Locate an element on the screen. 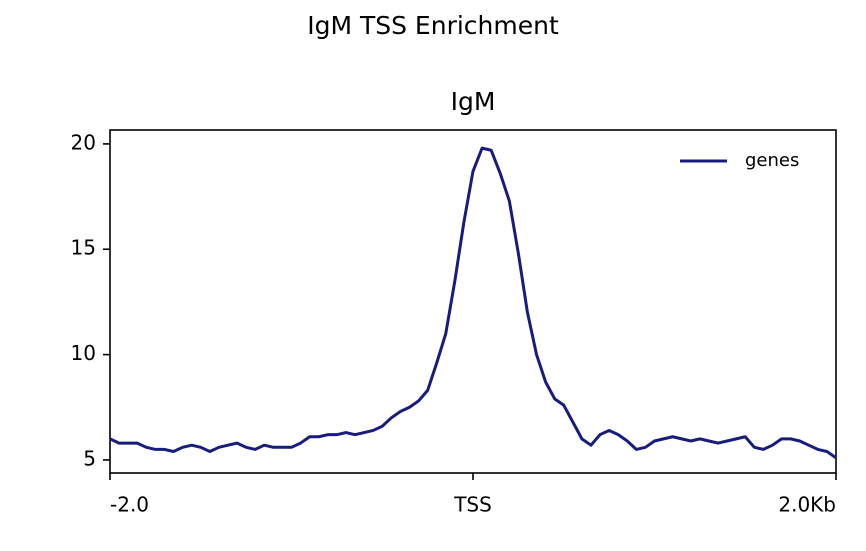 This screenshot has height=551, width=866. x-tick-label: 2.0Kb is located at coordinates (807, 505).